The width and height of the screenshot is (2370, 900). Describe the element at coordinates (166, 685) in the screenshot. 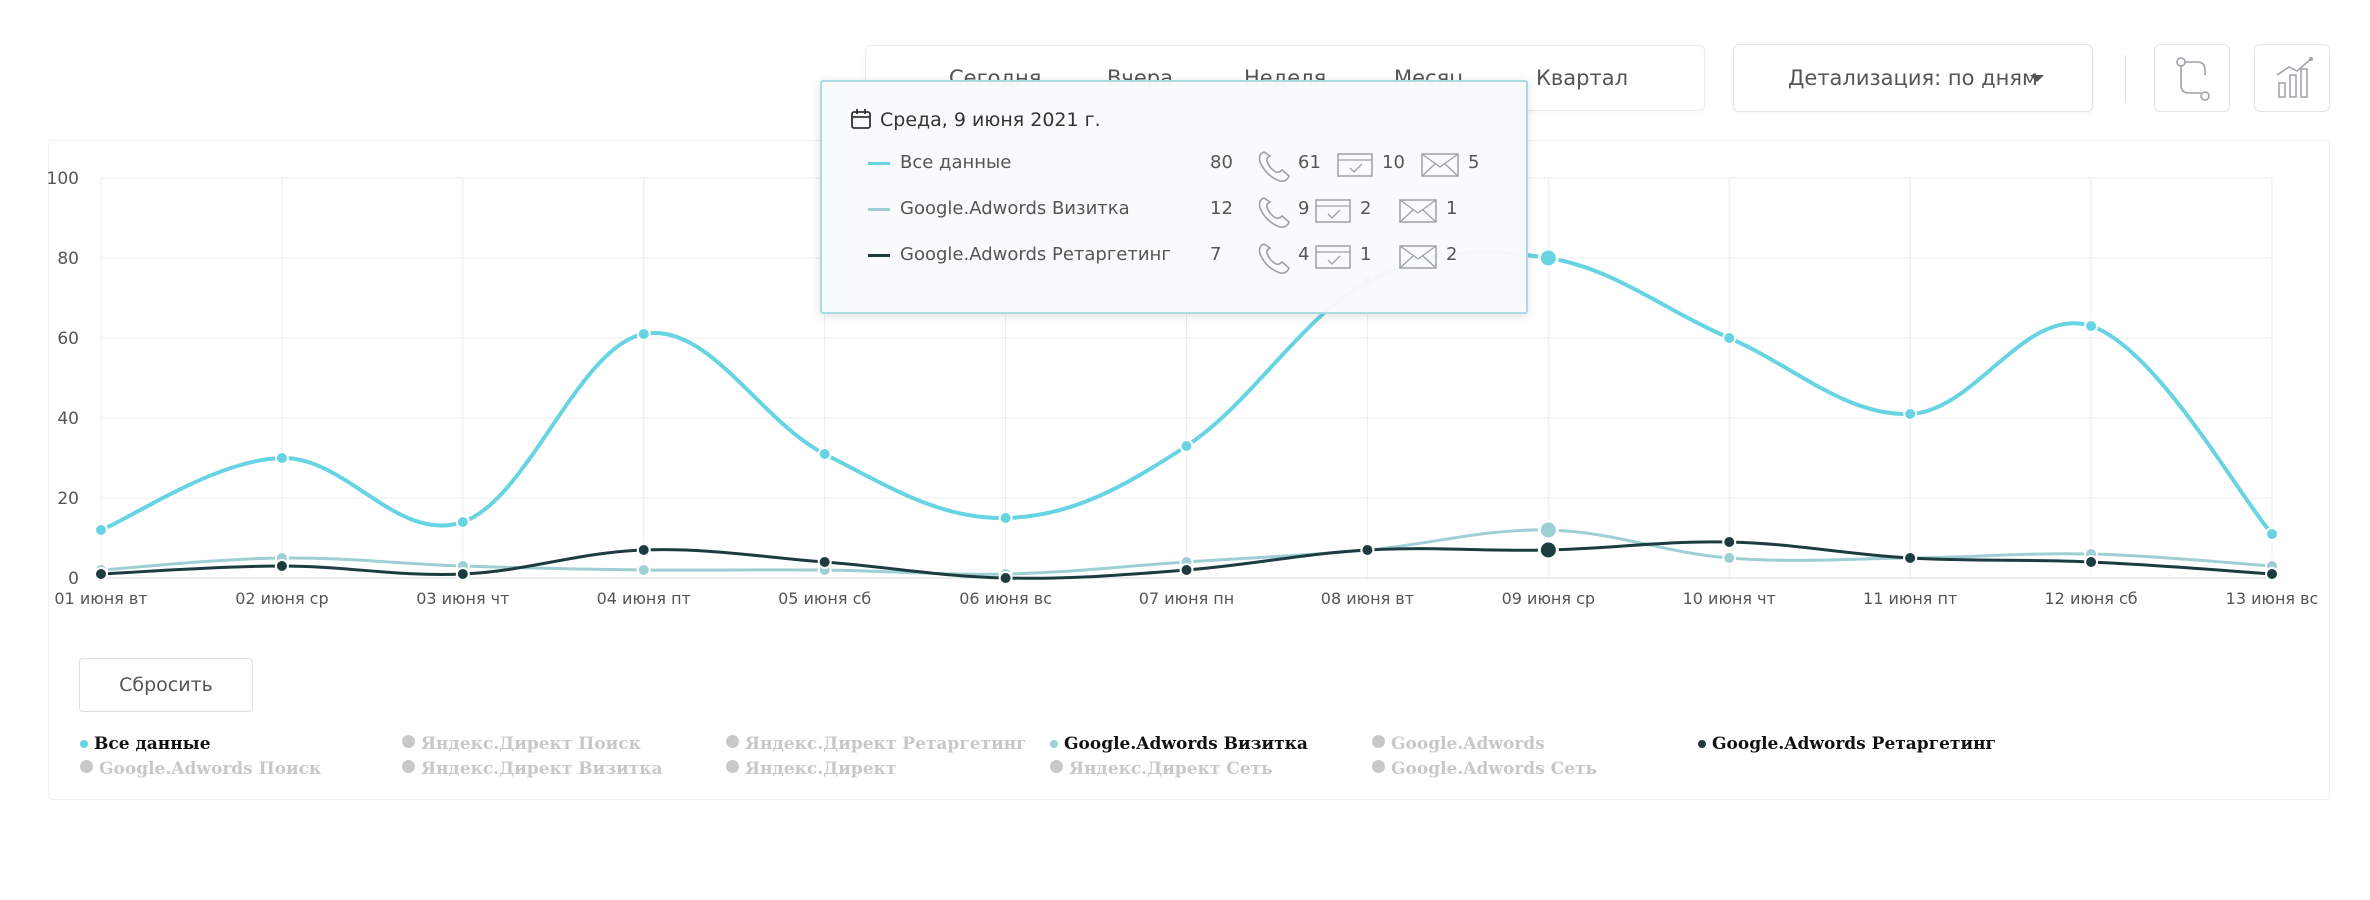

I see `reset-button: Сбросить` at that location.